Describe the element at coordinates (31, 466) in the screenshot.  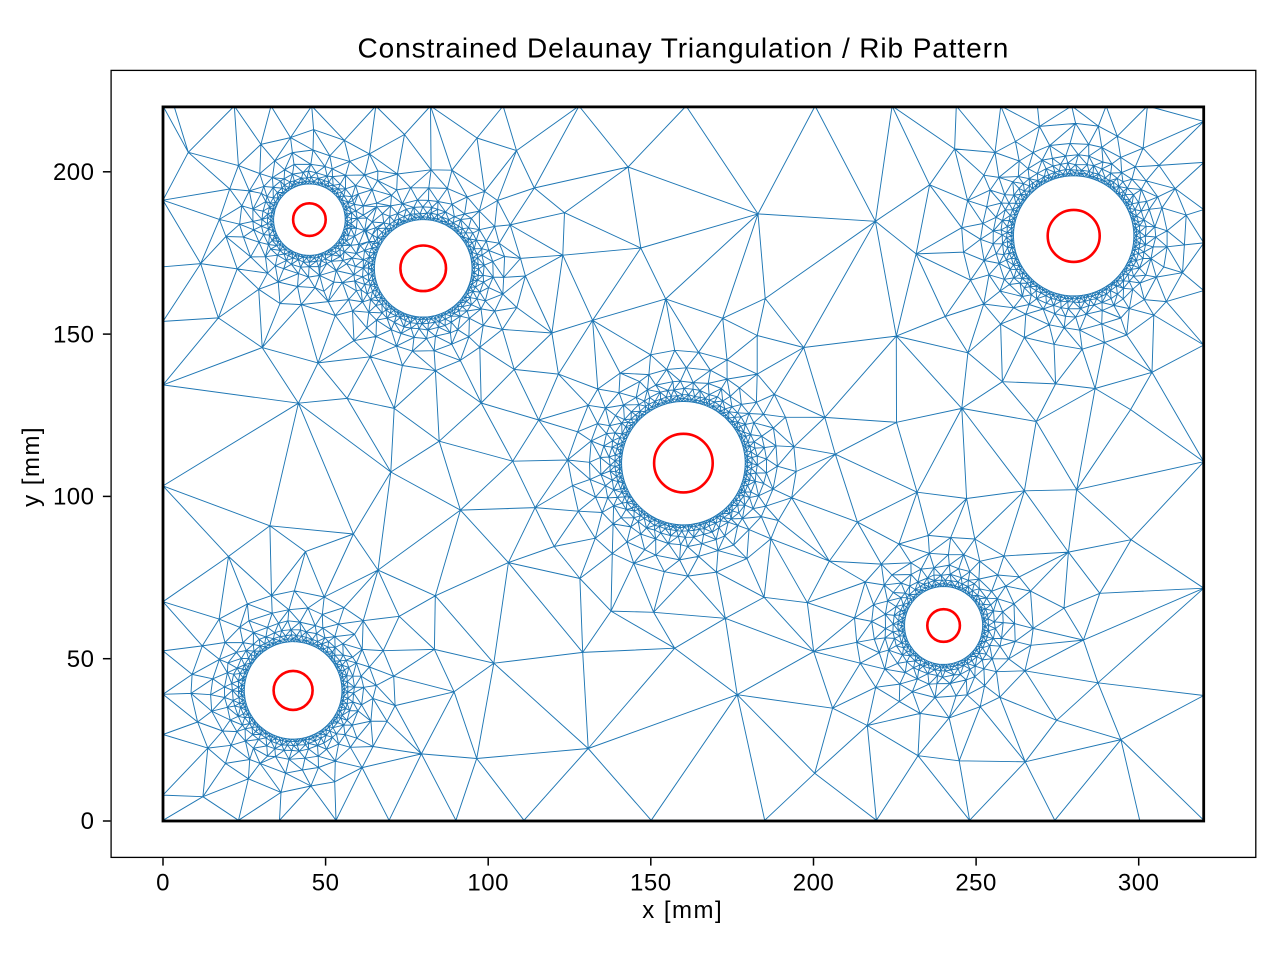
I see `svg-text: y [mm]` at that location.